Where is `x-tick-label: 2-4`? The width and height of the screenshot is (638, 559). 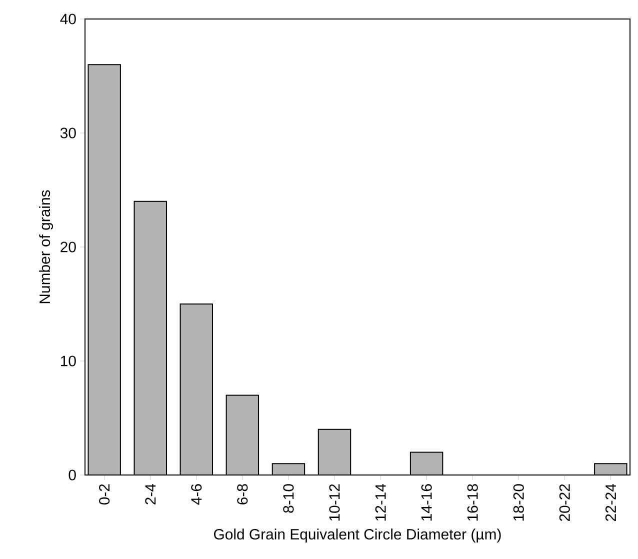 x-tick-label: 2-4 is located at coordinates (150, 494).